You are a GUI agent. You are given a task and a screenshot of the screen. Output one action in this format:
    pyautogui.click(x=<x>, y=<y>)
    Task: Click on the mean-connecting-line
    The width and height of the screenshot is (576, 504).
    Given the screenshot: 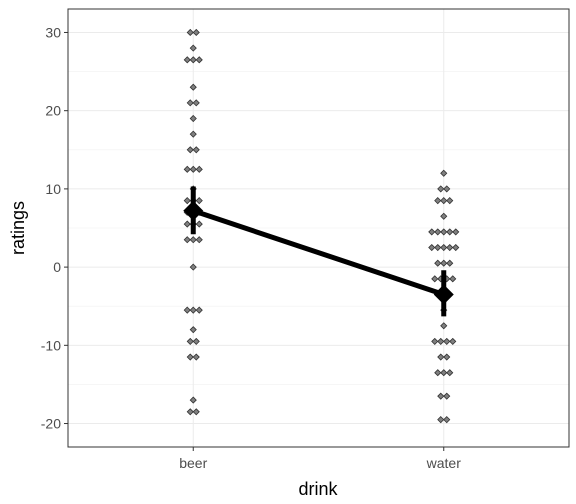 What is the action you would take?
    pyautogui.click(x=318, y=252)
    